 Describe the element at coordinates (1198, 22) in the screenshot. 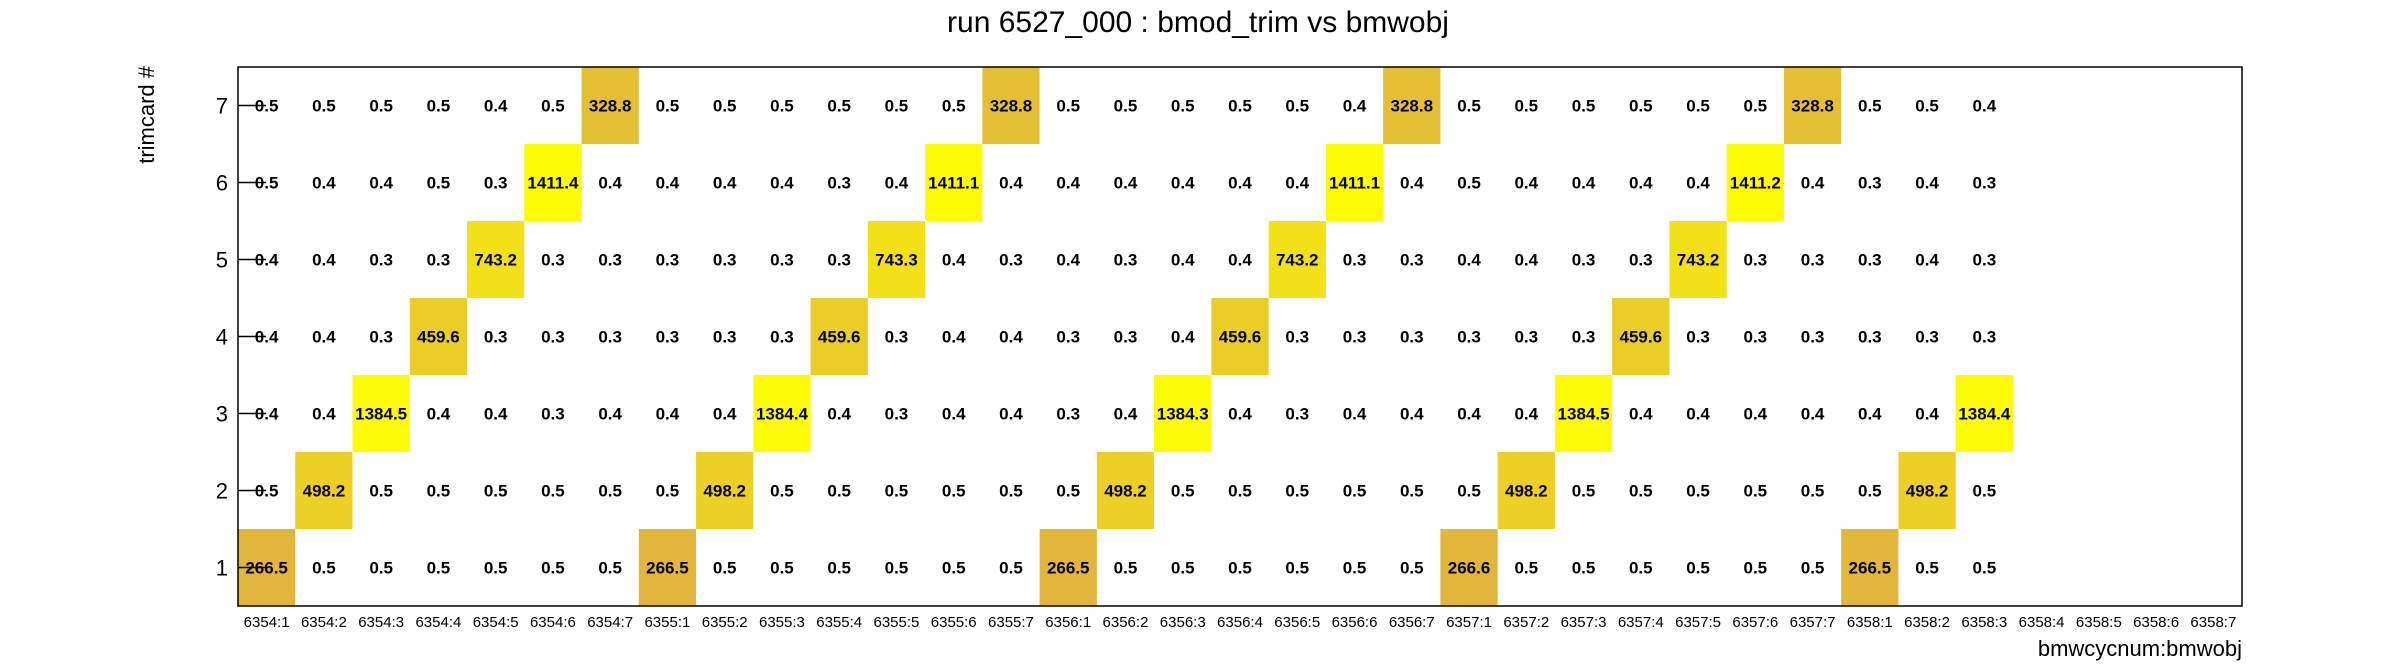

I see `chart-title: run 6527_000 : bmod_trim vs bmwobj` at that location.